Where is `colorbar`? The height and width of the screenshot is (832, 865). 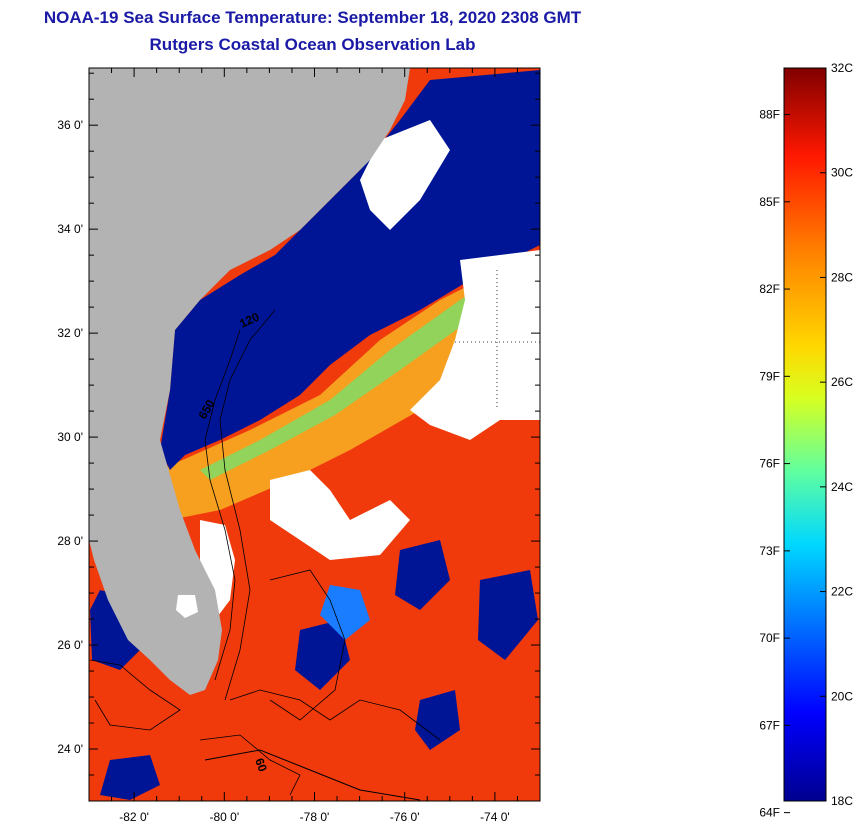
colorbar is located at coordinates (805, 434).